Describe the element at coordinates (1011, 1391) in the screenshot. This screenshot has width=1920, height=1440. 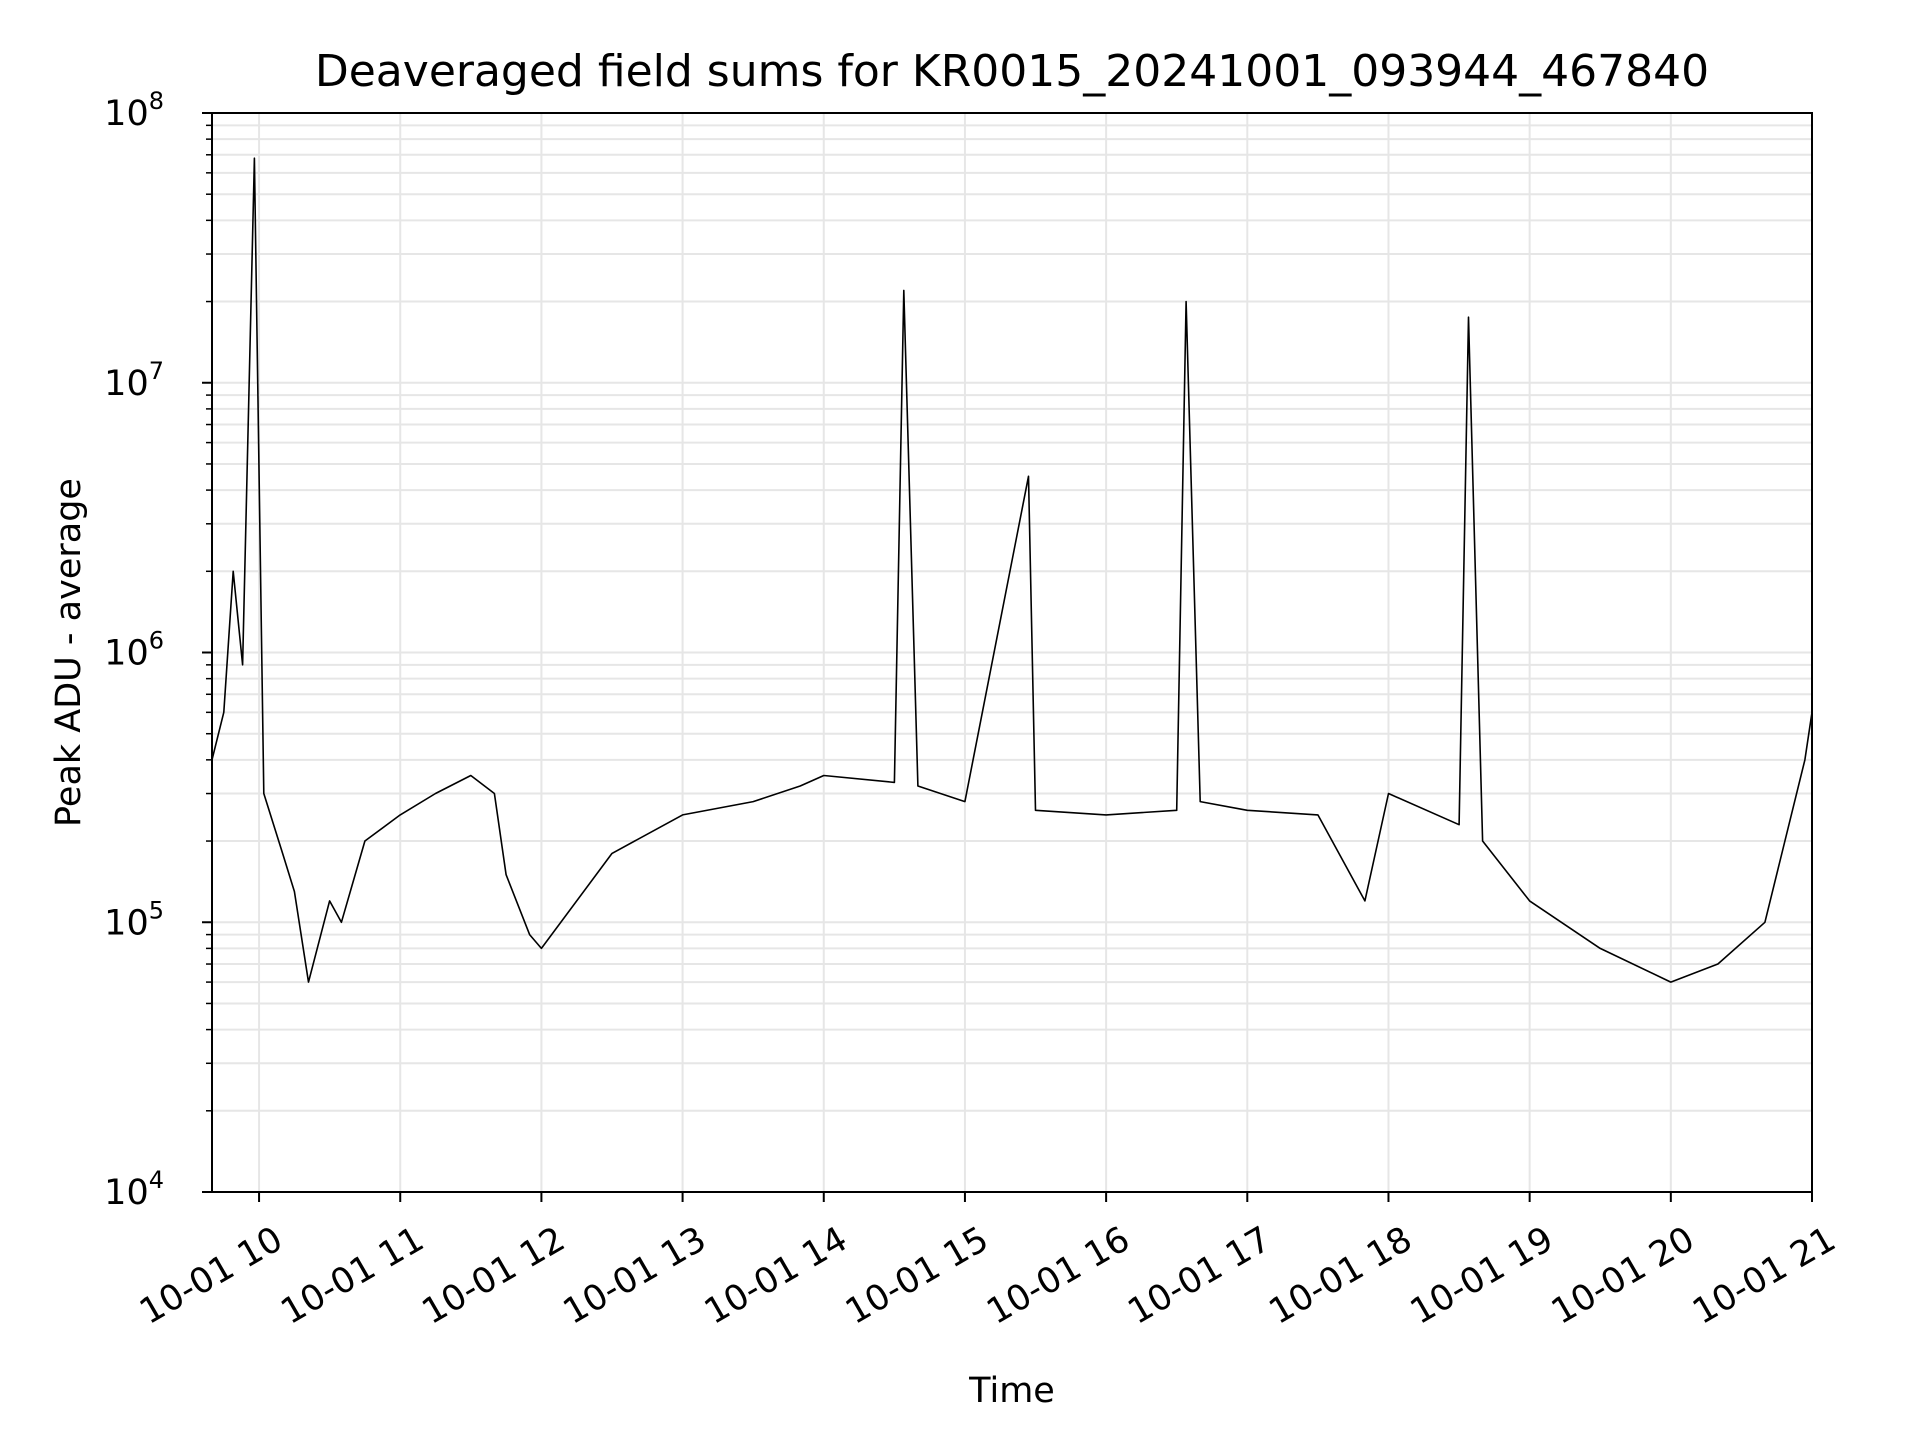
I see `x-axis-label: Time` at that location.